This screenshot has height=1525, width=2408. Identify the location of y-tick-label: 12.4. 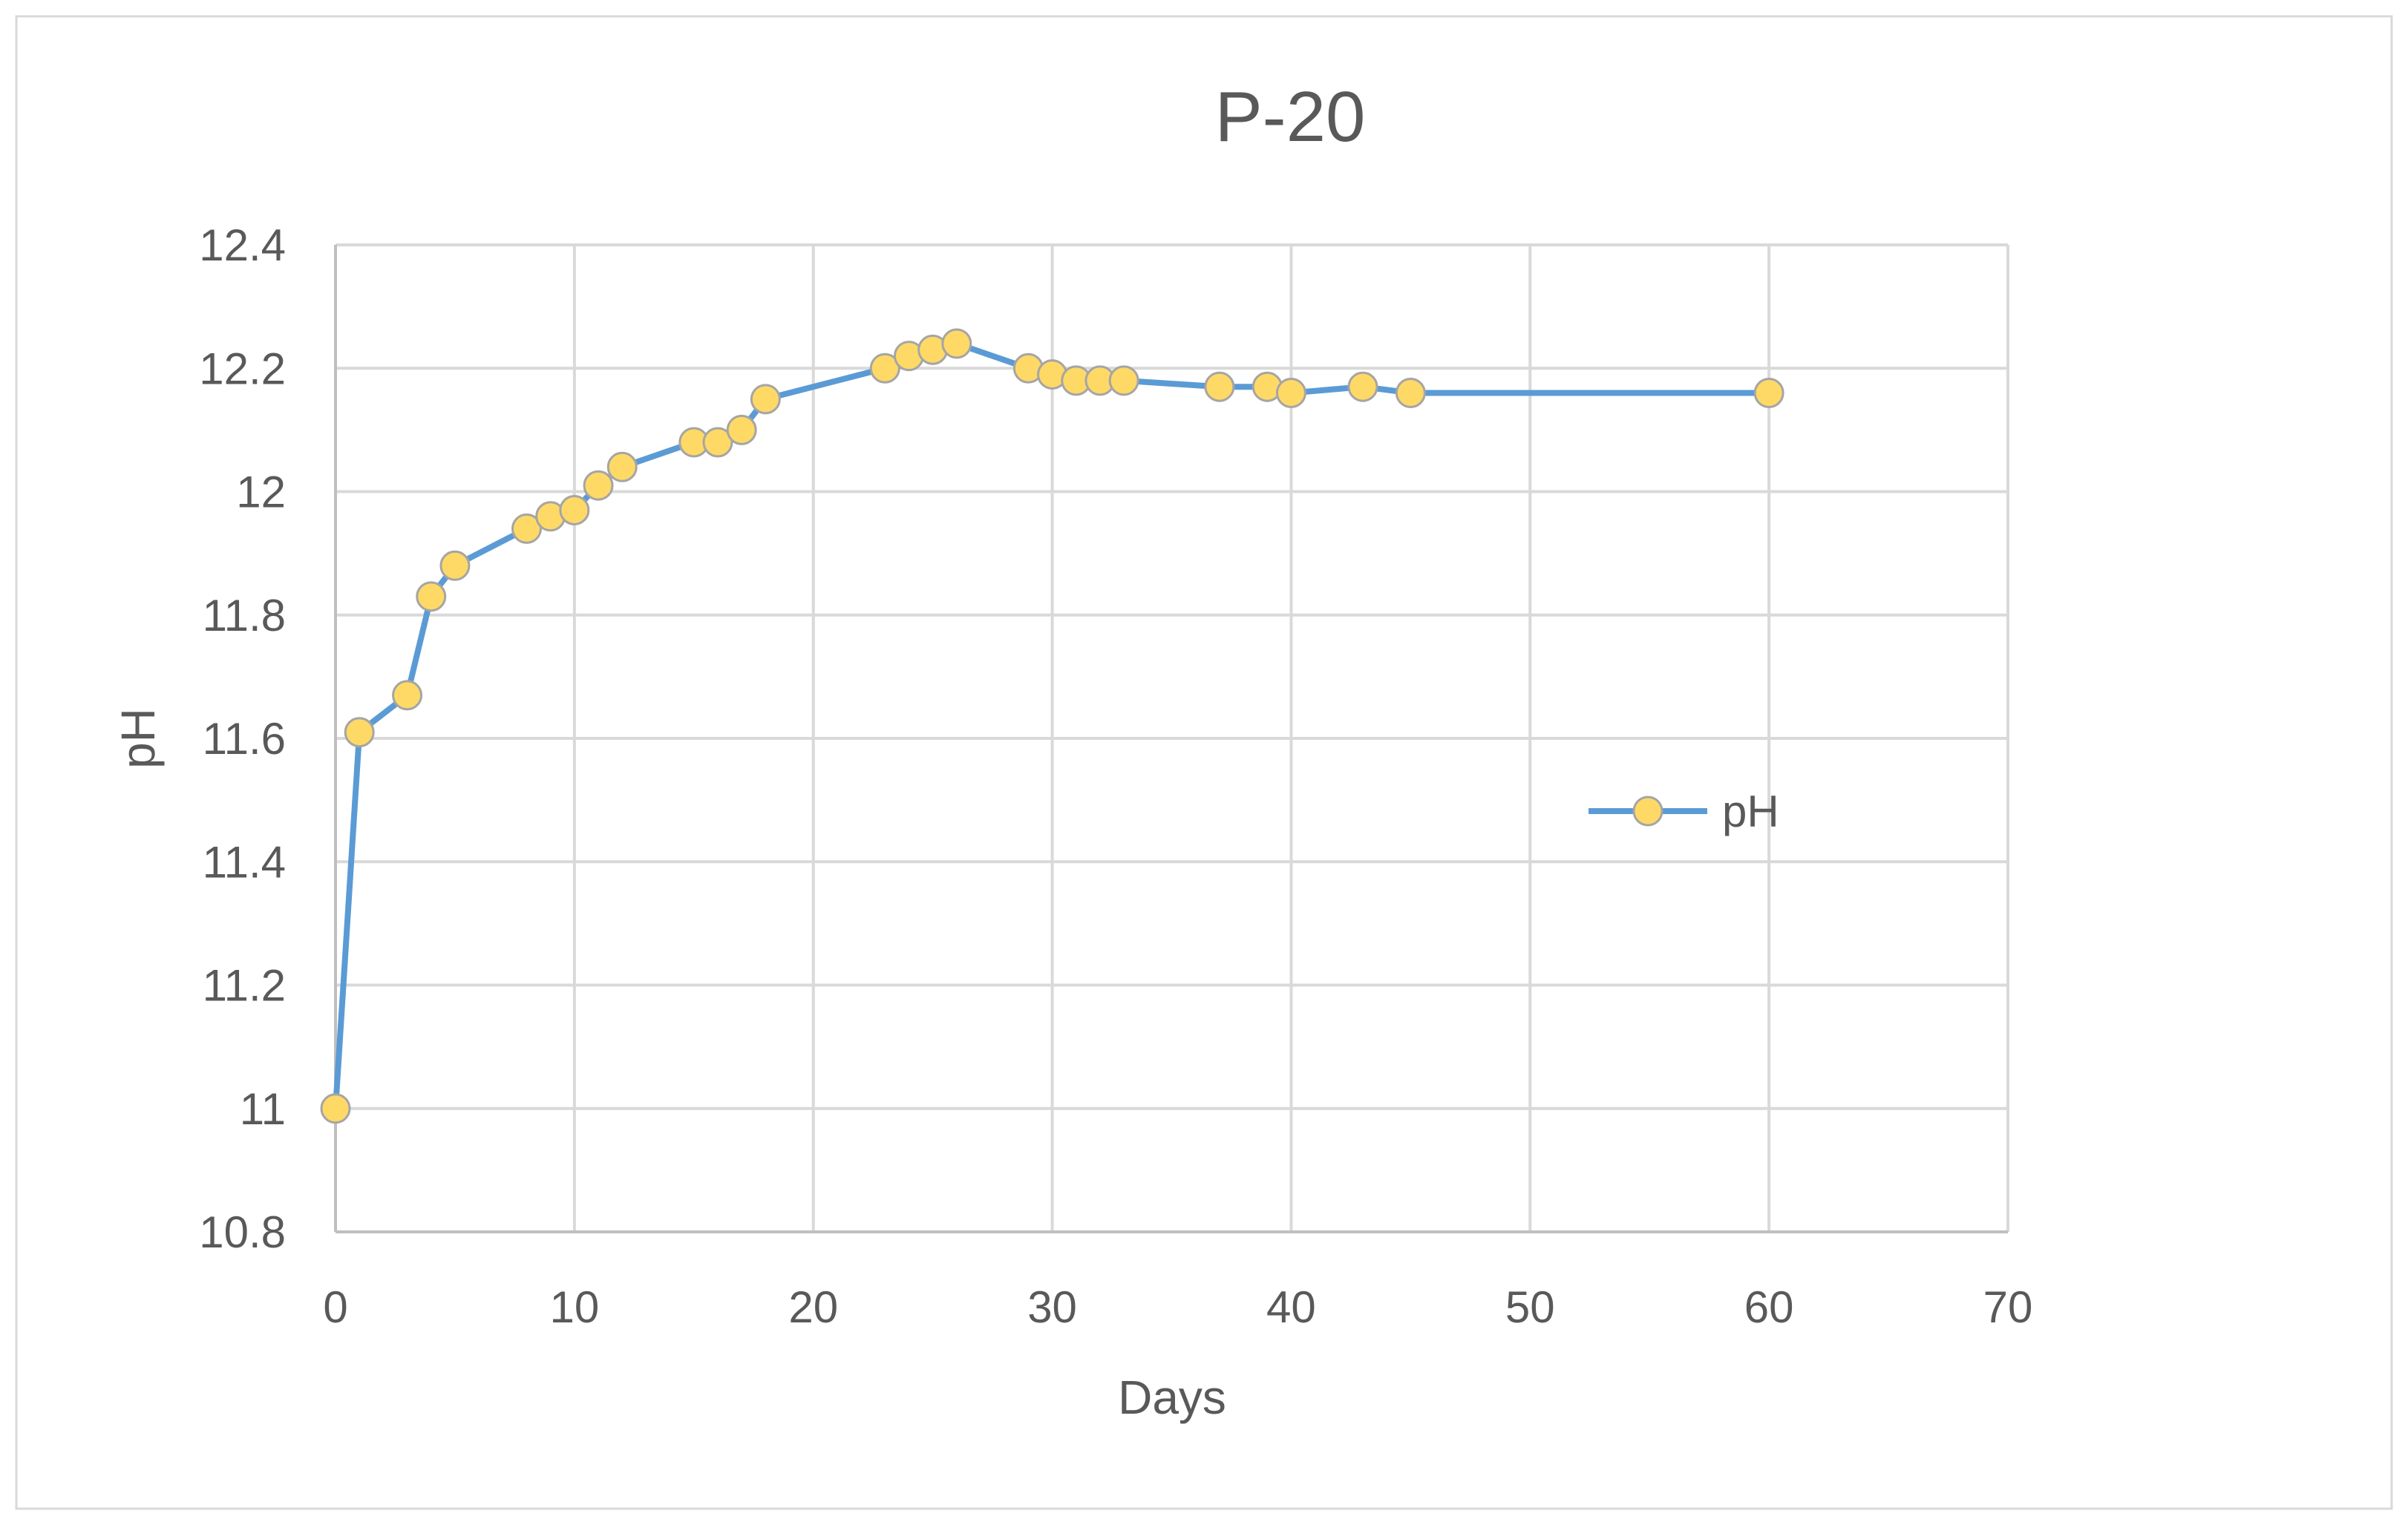
(243, 245).